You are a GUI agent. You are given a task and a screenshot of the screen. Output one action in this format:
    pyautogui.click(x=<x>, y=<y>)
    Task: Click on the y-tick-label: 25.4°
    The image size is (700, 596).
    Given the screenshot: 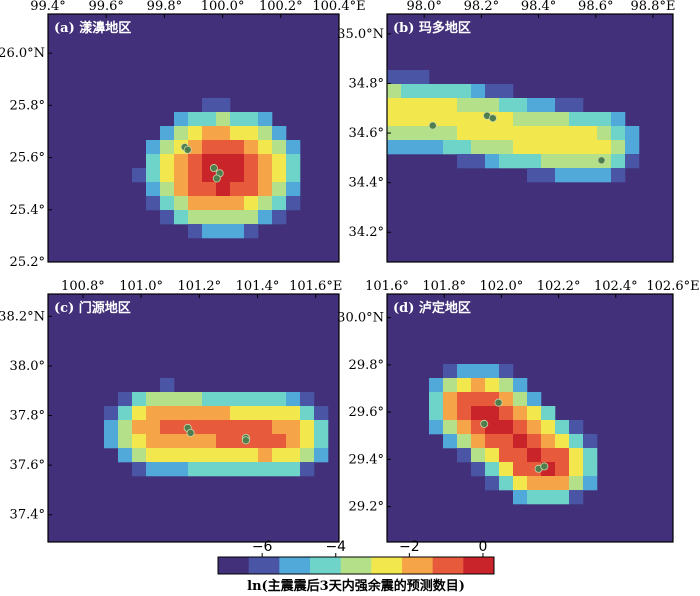 What is the action you would take?
    pyautogui.click(x=27, y=210)
    